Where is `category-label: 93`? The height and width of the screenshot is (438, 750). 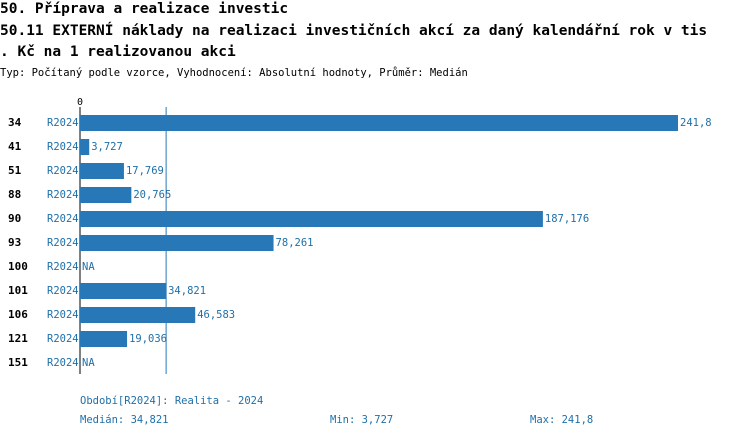 category-label: 93 is located at coordinates (14, 242).